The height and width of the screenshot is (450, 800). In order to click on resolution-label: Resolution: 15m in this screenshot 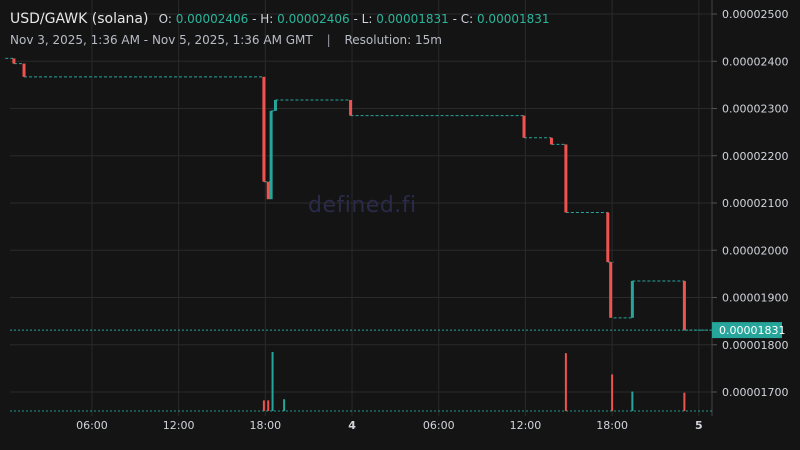, I will do `click(393, 40)`.